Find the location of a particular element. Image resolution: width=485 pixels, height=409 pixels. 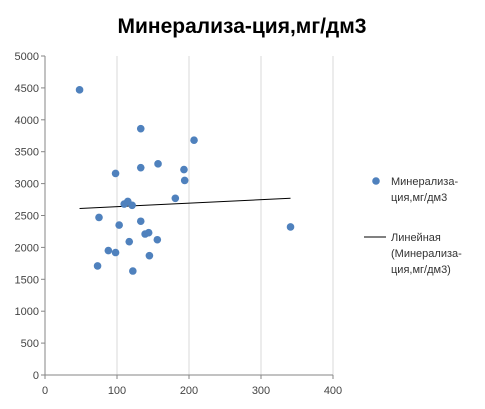

y-tick-label: 3500 is located at coordinates (27, 153).